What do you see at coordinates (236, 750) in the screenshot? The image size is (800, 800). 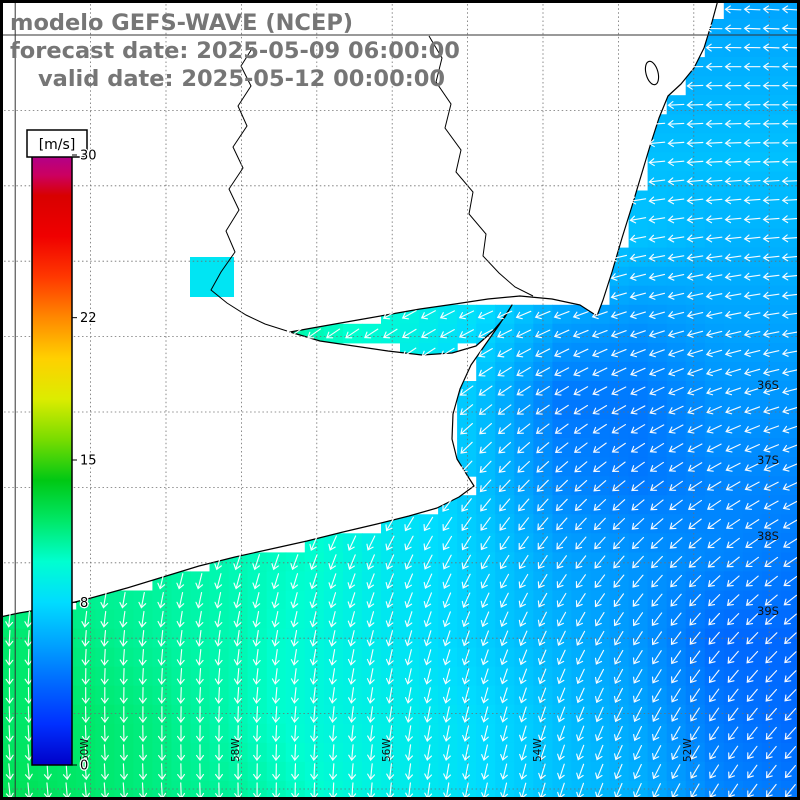 I see `lon-label: 58W` at bounding box center [236, 750].